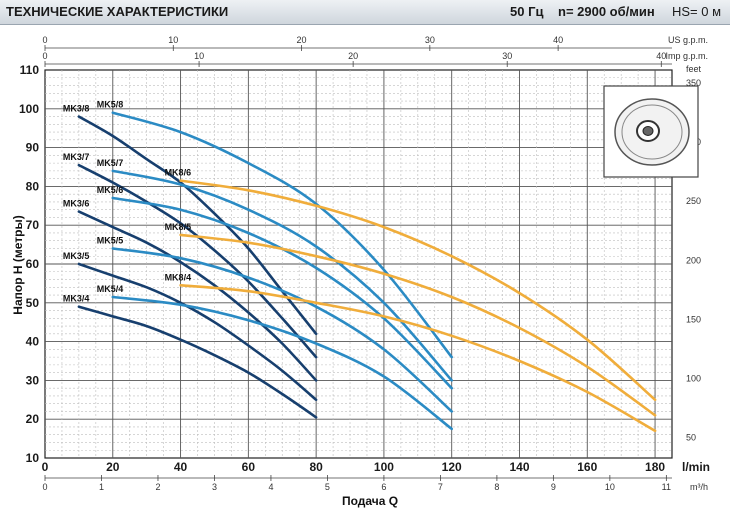 The width and height of the screenshot is (730, 512). I want to click on usgpm-unit-label: US g.p.m., so click(688, 40).